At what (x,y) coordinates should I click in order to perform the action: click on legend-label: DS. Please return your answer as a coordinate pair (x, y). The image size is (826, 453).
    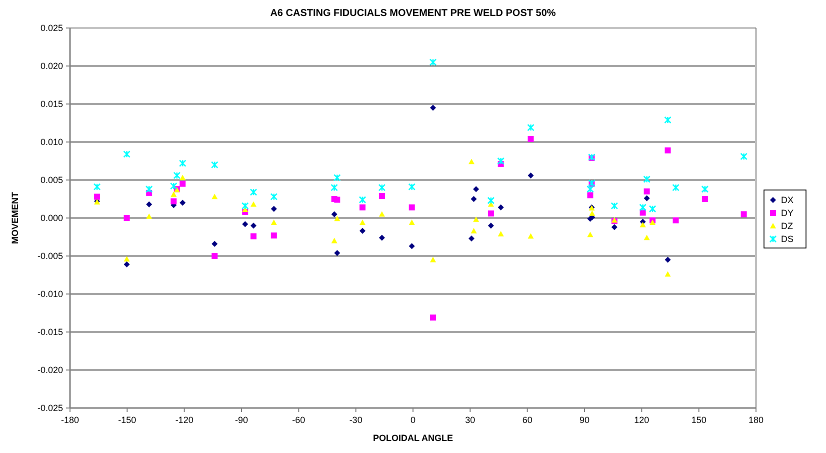
    Looking at the image, I should click on (787, 239).